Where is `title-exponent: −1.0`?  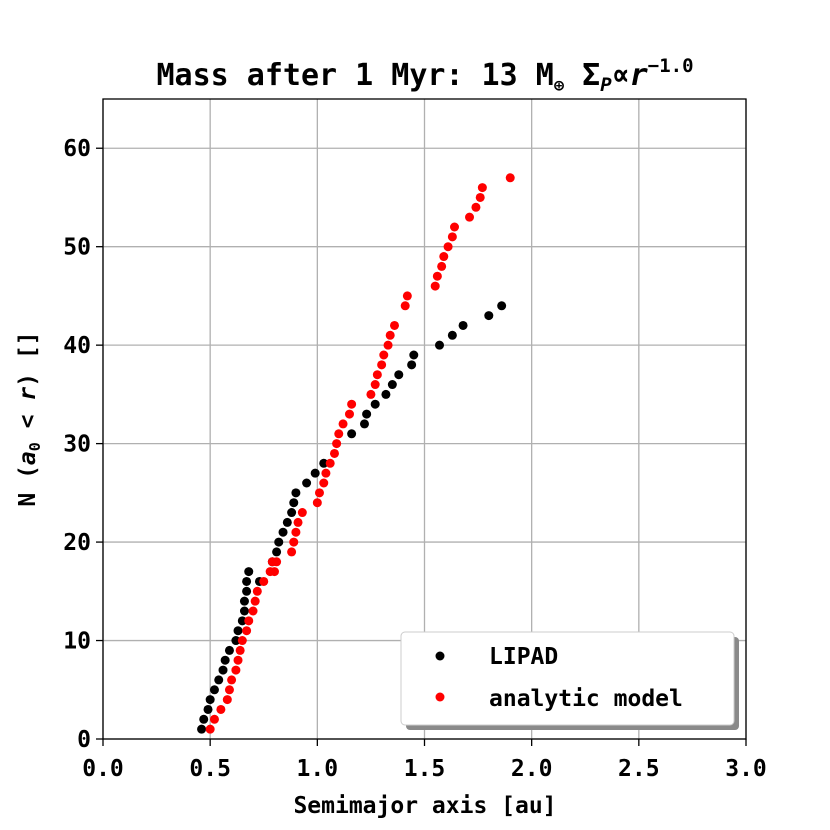 title-exponent: −1.0 is located at coordinates (671, 66).